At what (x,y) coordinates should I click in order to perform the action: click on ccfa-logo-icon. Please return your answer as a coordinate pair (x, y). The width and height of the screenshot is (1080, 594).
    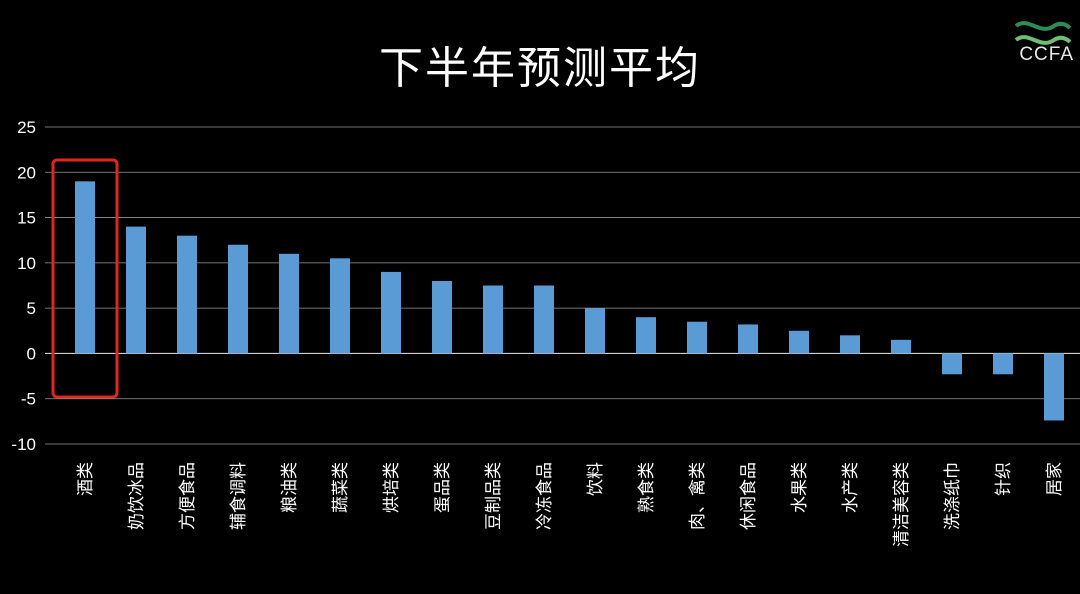
    Looking at the image, I should click on (1043, 33).